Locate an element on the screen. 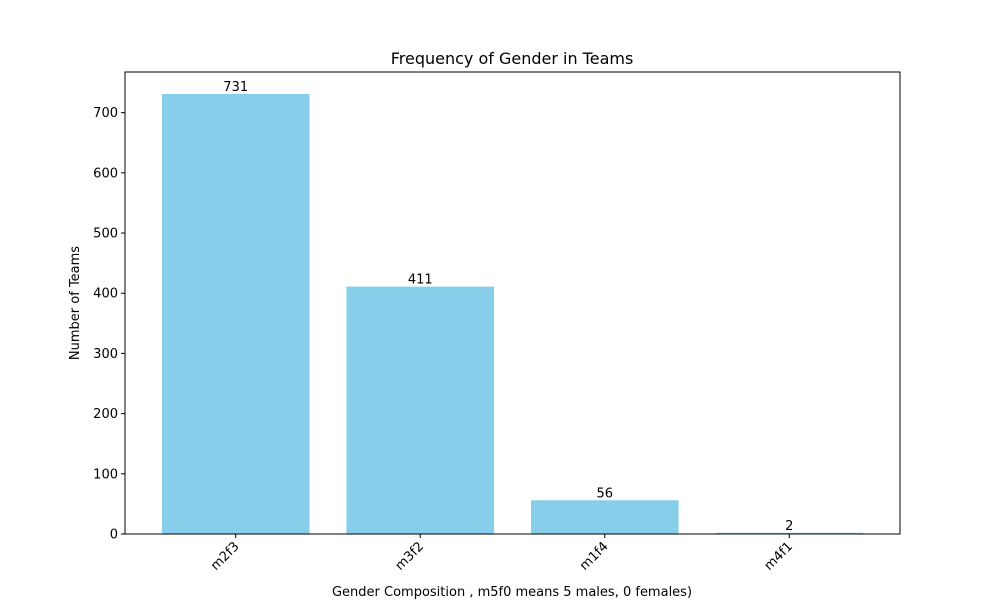 The image size is (1000, 600). chart-title: Frequency of Gender in Teams is located at coordinates (512, 58).